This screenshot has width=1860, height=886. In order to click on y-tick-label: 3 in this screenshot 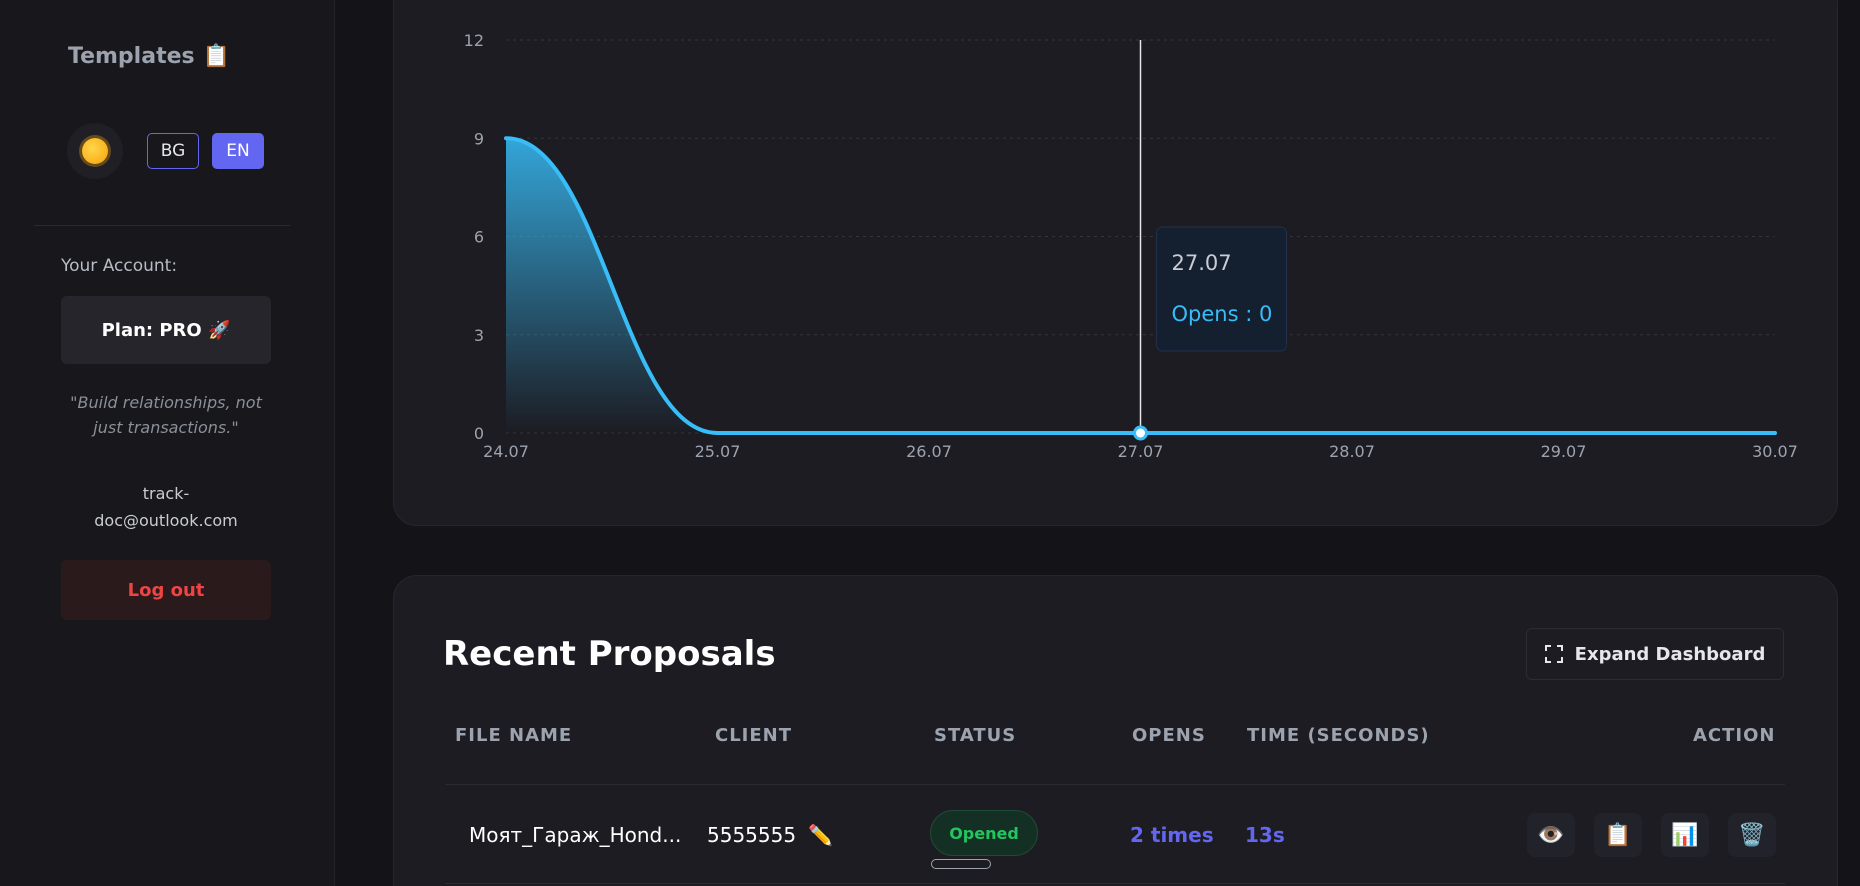, I will do `click(479, 335)`.